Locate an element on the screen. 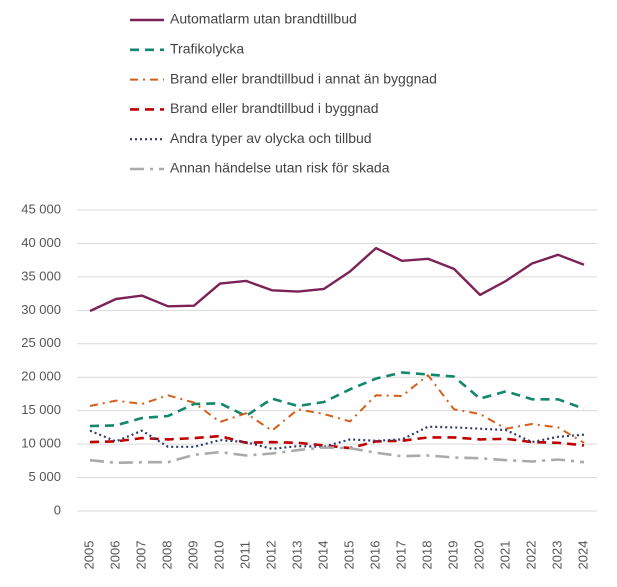 Image resolution: width=617 pixels, height=587 pixels. legend-label: Annan händelse utan risk för skada is located at coordinates (280, 168).